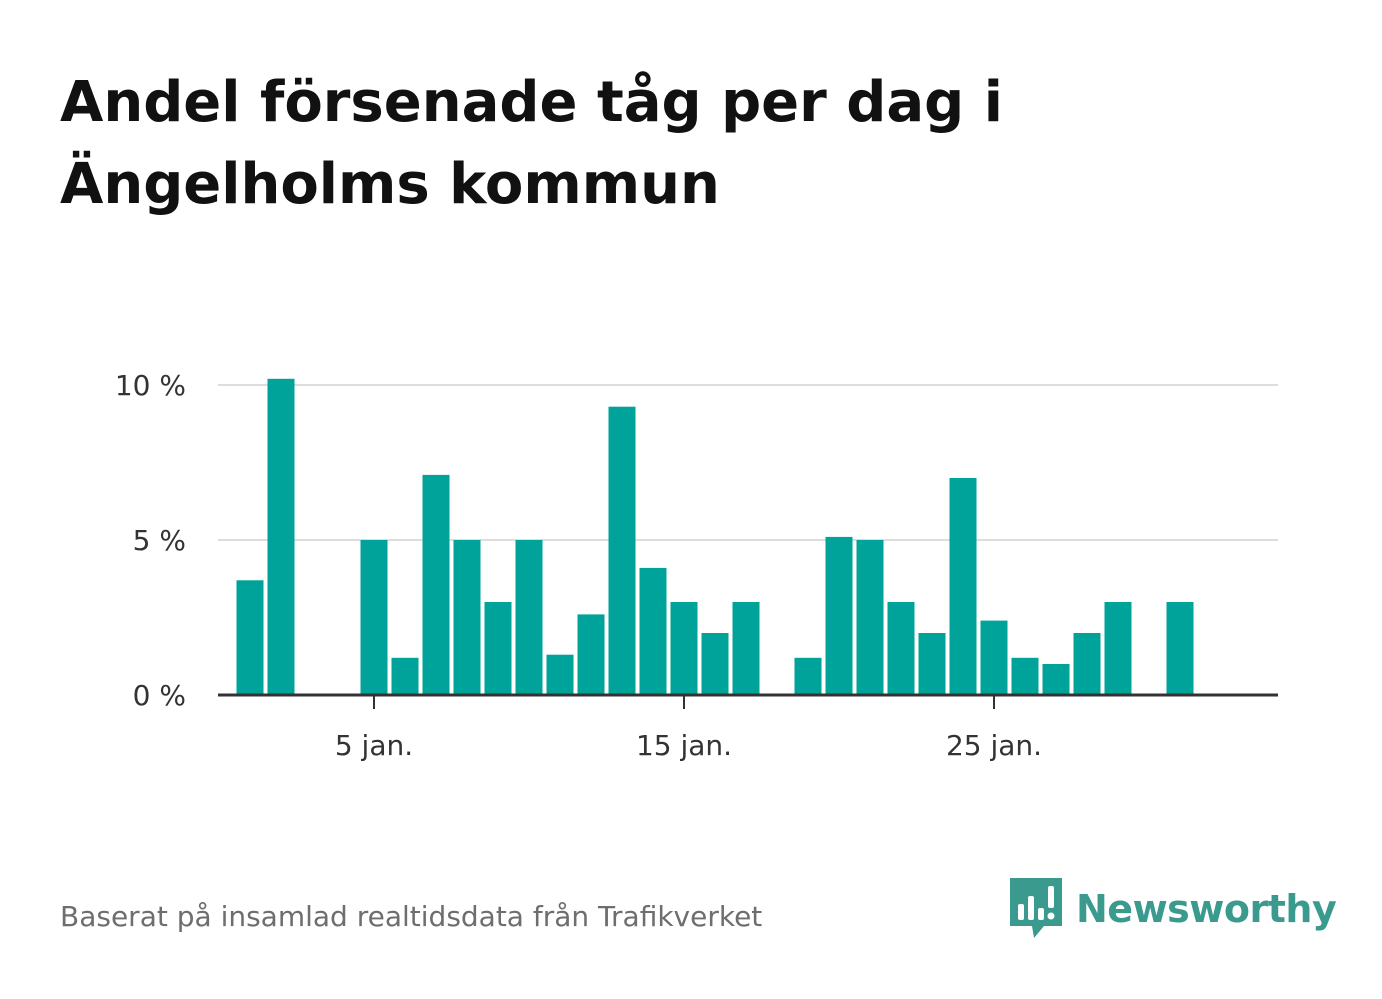  What do you see at coordinates (684, 745) in the screenshot?
I see `x-tick-label: 15 jan.` at bounding box center [684, 745].